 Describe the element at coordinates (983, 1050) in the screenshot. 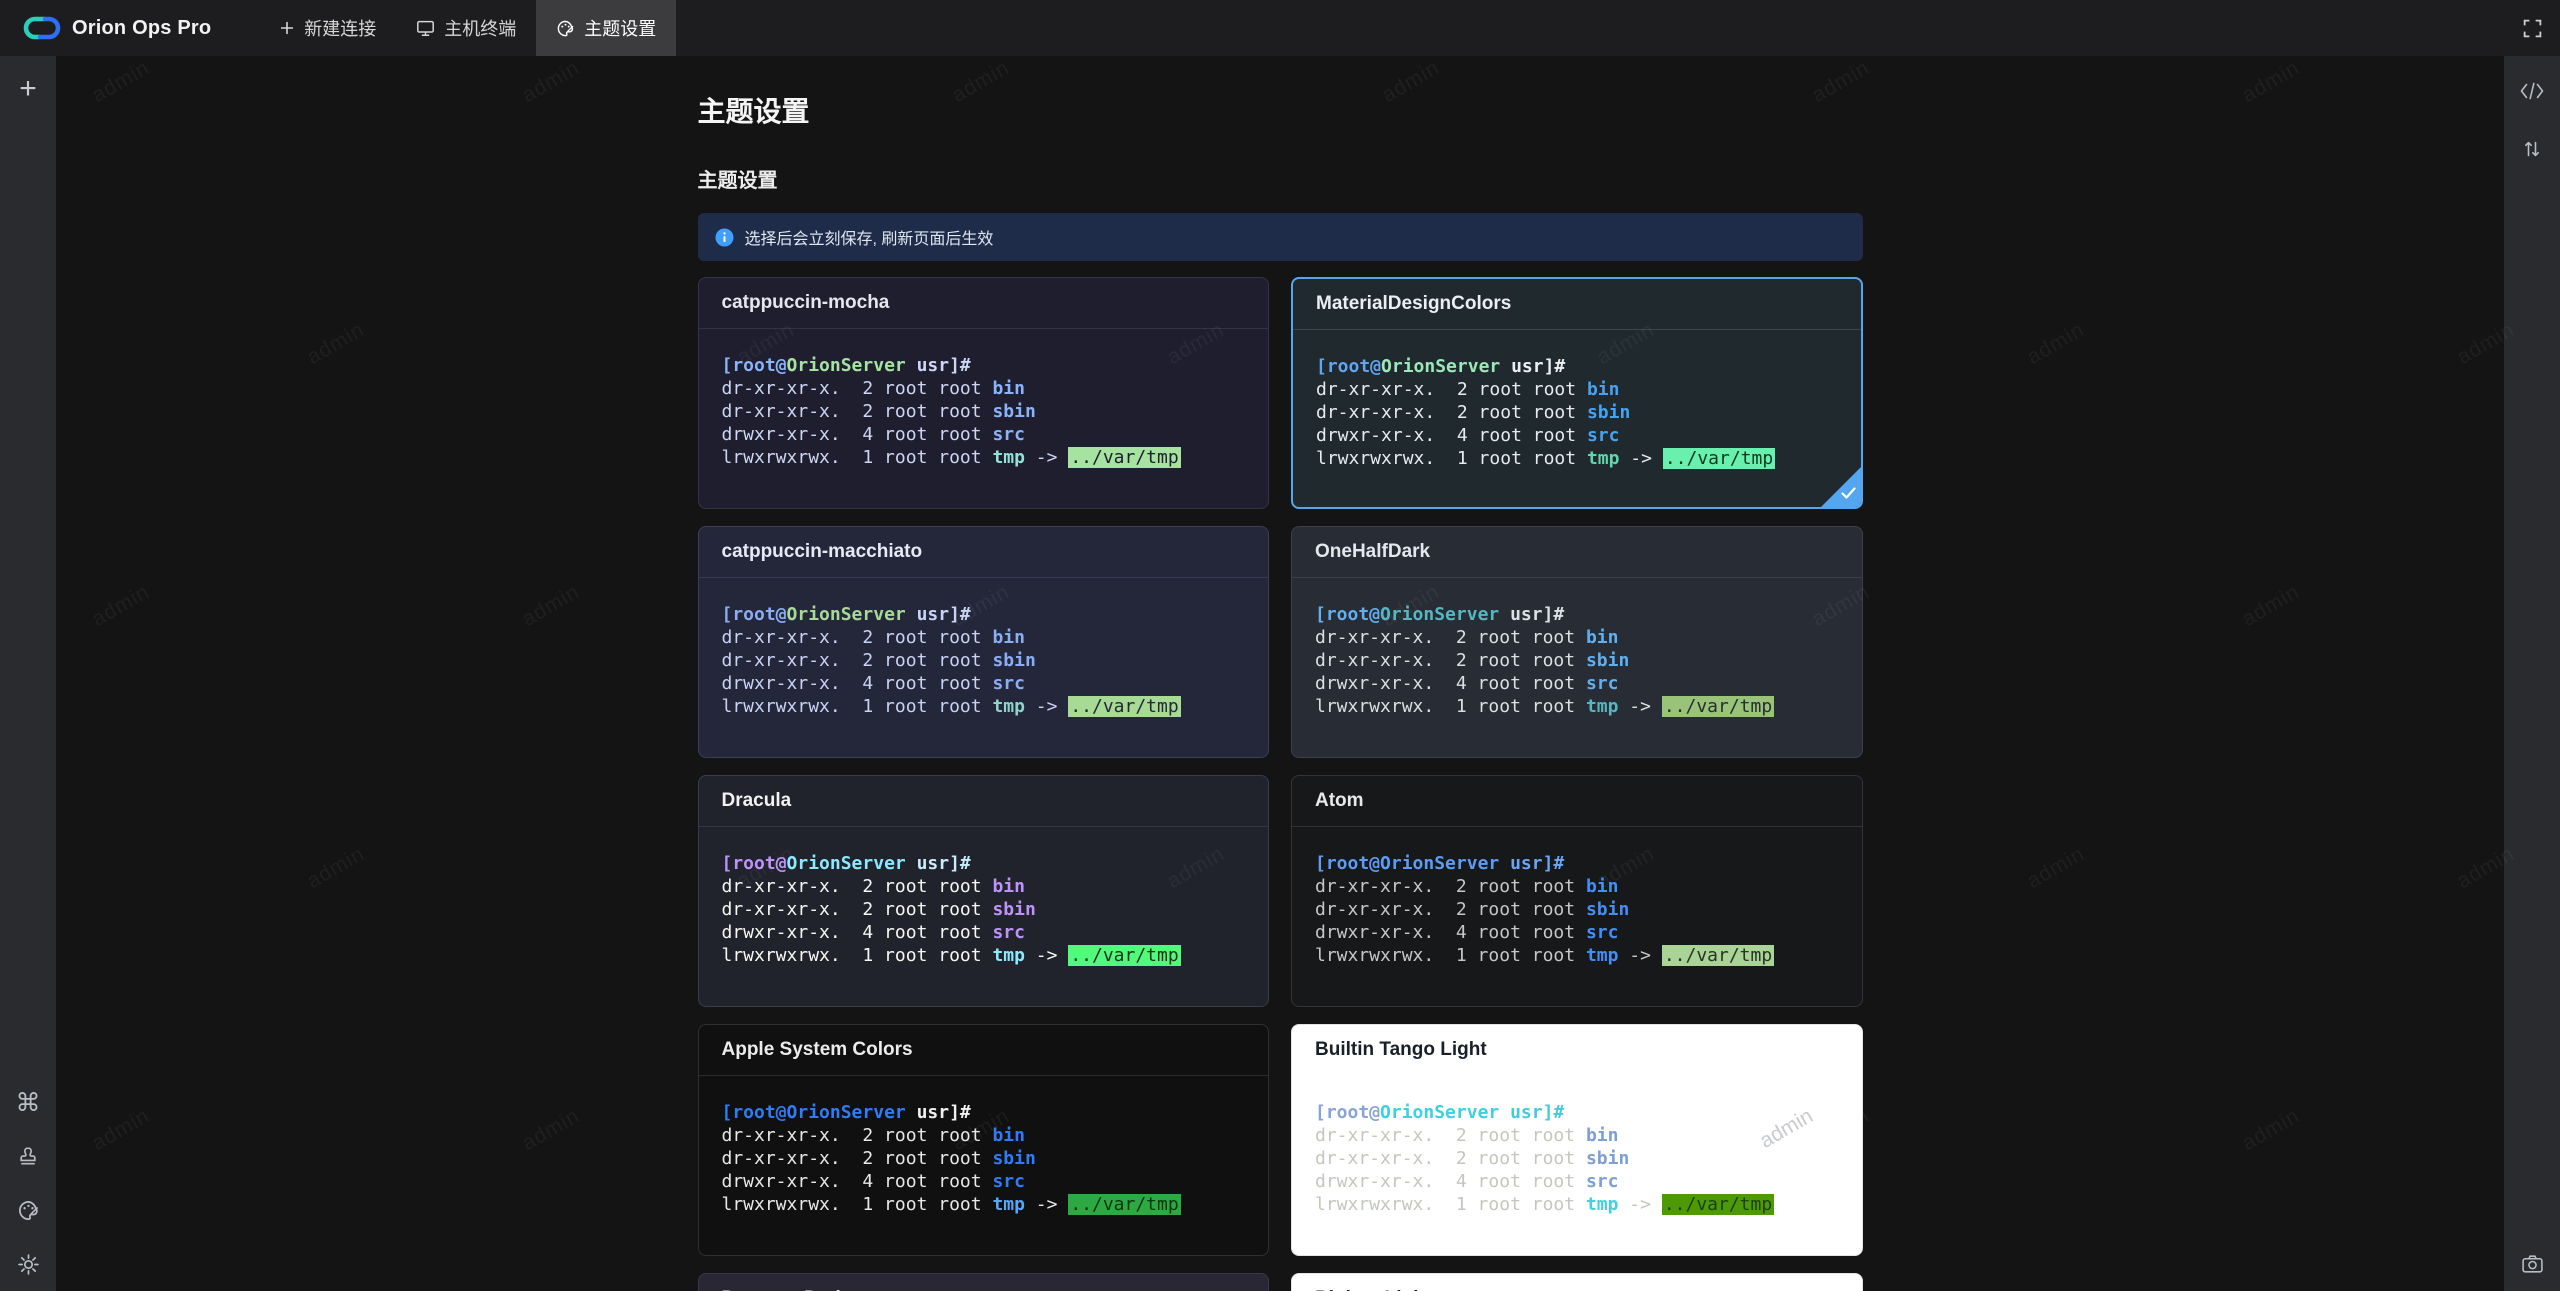

I see `theme-card-title: Apple System Colors` at that location.